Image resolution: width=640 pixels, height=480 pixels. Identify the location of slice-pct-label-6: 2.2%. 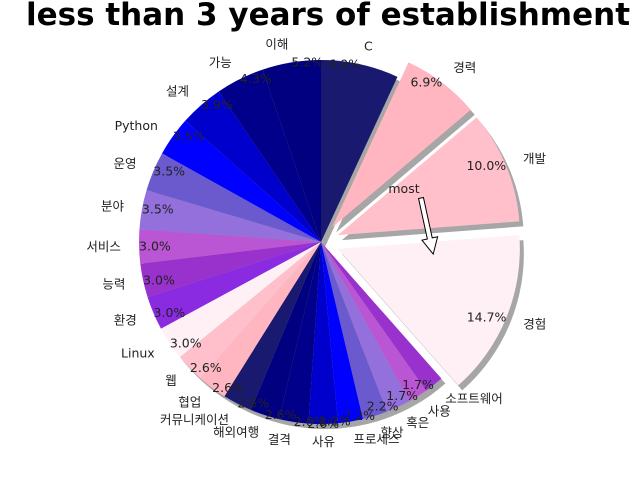
(383, 406).